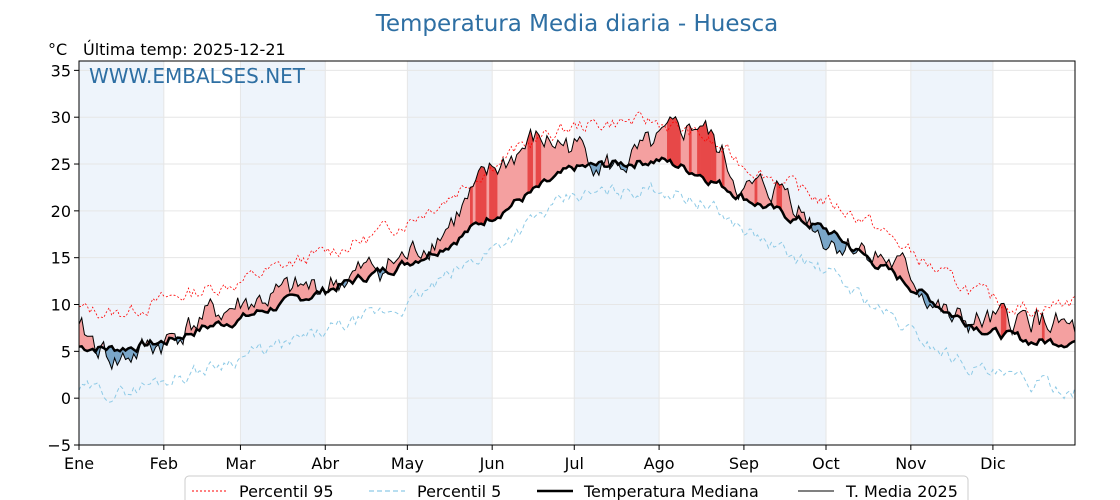 This screenshot has width=1120, height=500. What do you see at coordinates (993, 463) in the screenshot?
I see `x-tick-label: Dic` at bounding box center [993, 463].